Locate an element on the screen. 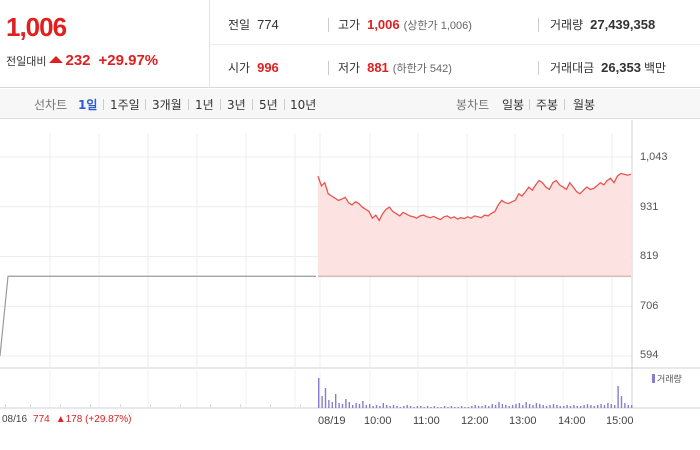 The height and width of the screenshot is (450, 700). trade-value-unit: 백만 is located at coordinates (655, 68).